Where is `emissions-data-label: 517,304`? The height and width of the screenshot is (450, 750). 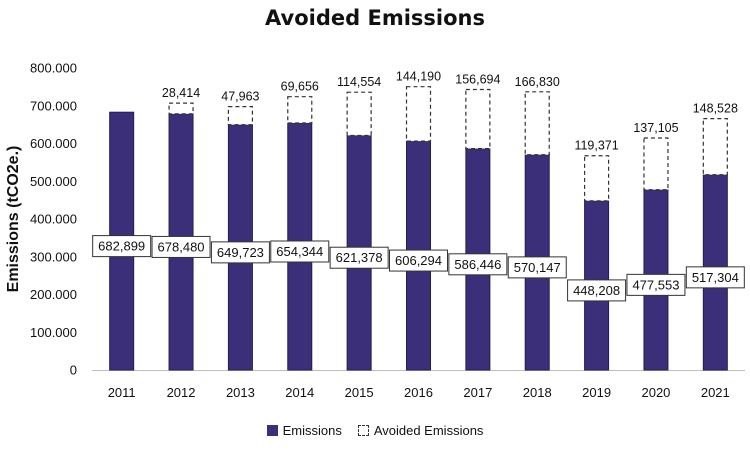
emissions-data-label: 517,304 is located at coordinates (715, 277).